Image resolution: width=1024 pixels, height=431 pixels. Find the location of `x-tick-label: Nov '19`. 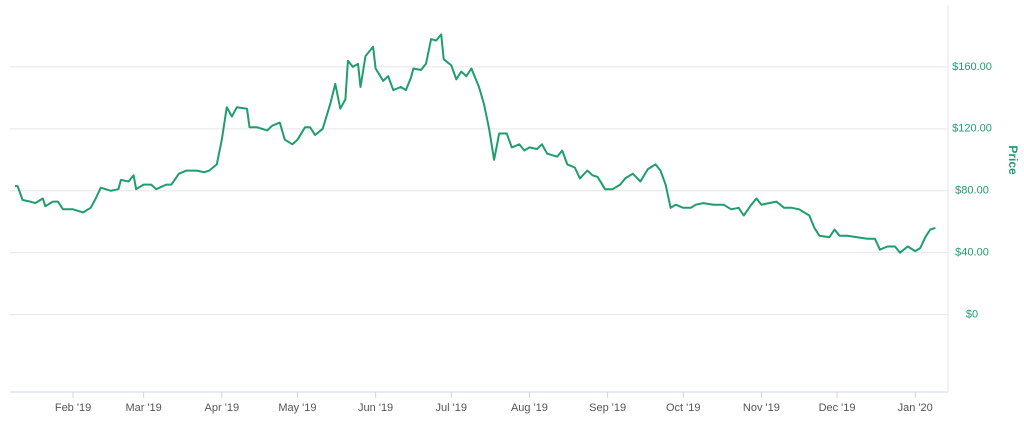

x-tick-label: Nov '19 is located at coordinates (761, 408).